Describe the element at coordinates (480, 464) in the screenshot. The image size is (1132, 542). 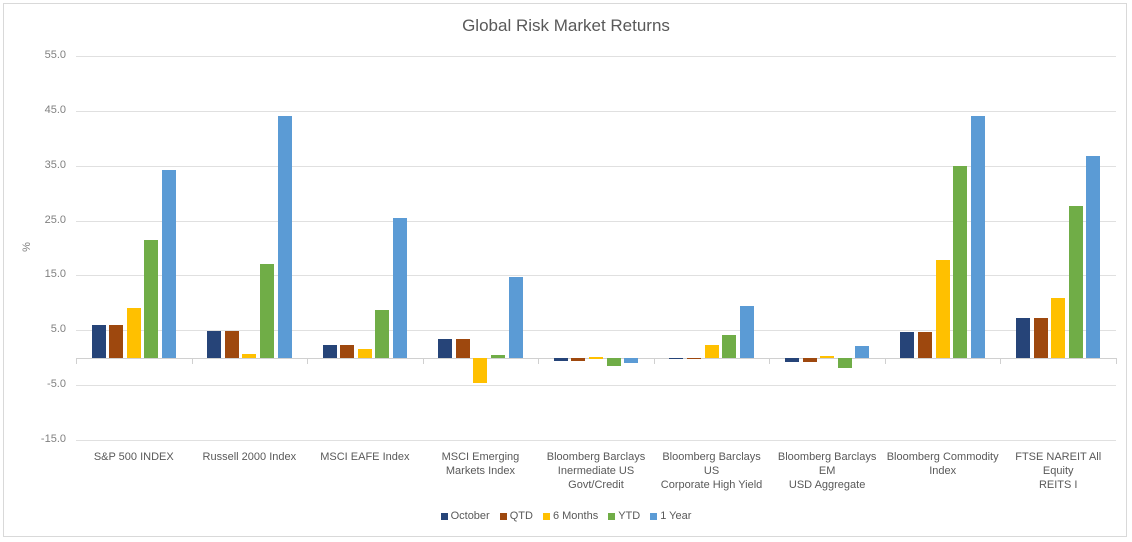
I see `x-category-label: MSCI Emerging Markets Index` at that location.